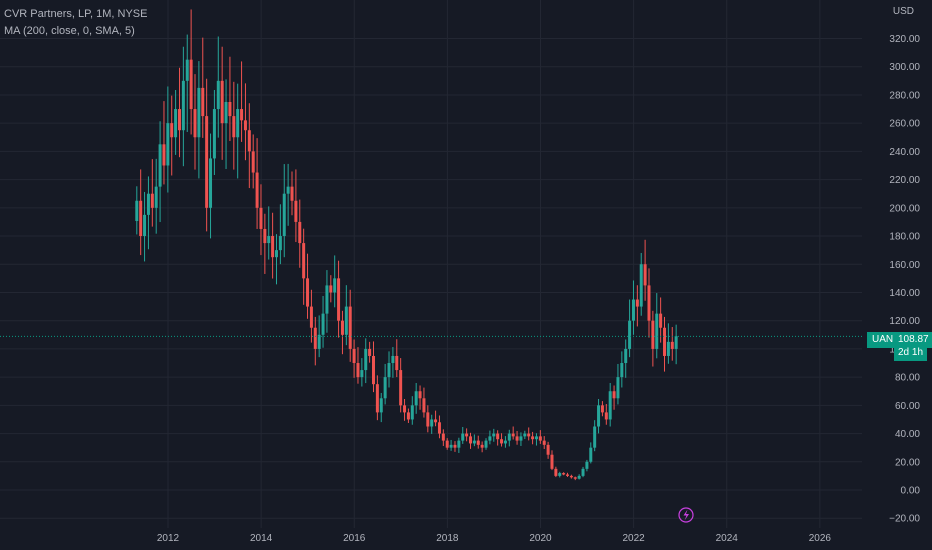 The width and height of the screenshot is (932, 550). What do you see at coordinates (447, 538) in the screenshot?
I see `x-tick-label: 2018` at bounding box center [447, 538].